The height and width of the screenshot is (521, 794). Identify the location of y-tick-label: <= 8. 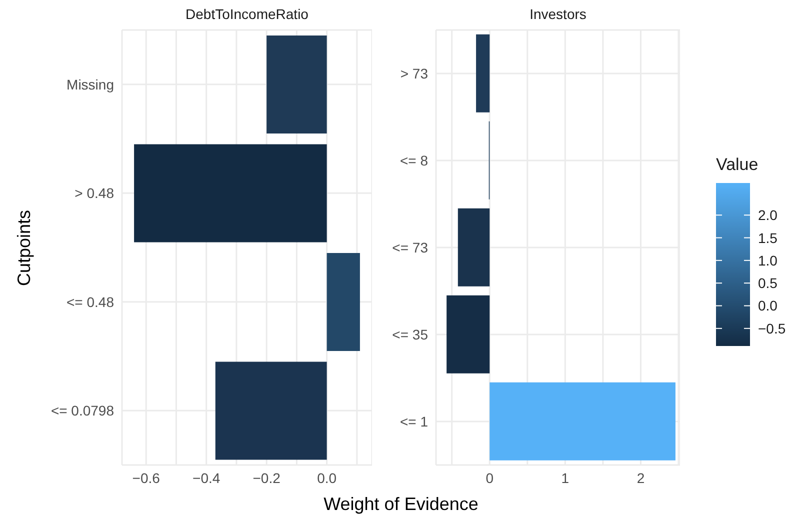
(414, 160).